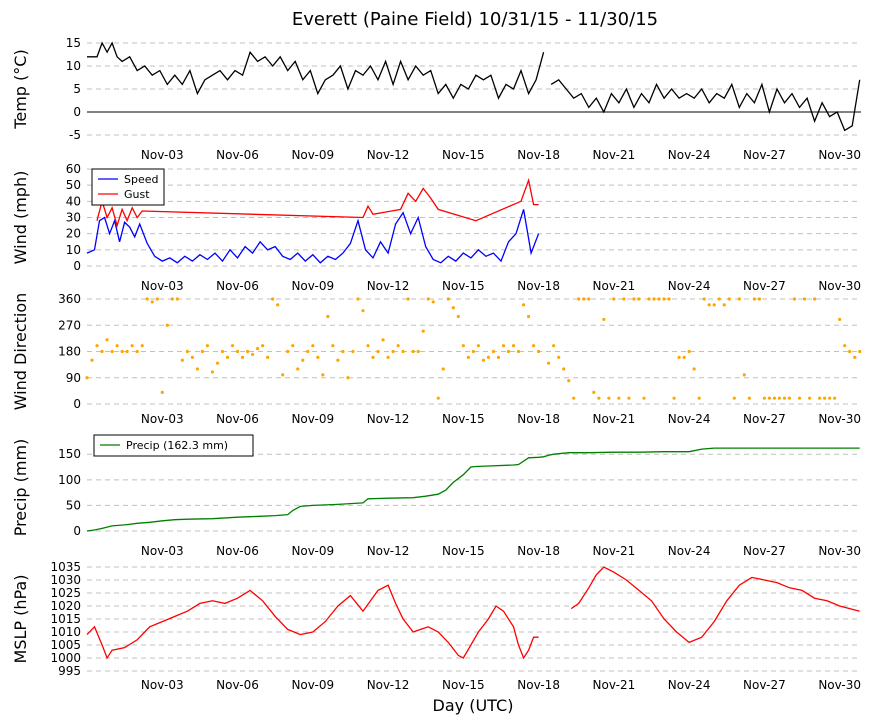 The image size is (871, 725). What do you see at coordinates (69, 480) in the screenshot?
I see `y-tick-label: 100` at bounding box center [69, 480].